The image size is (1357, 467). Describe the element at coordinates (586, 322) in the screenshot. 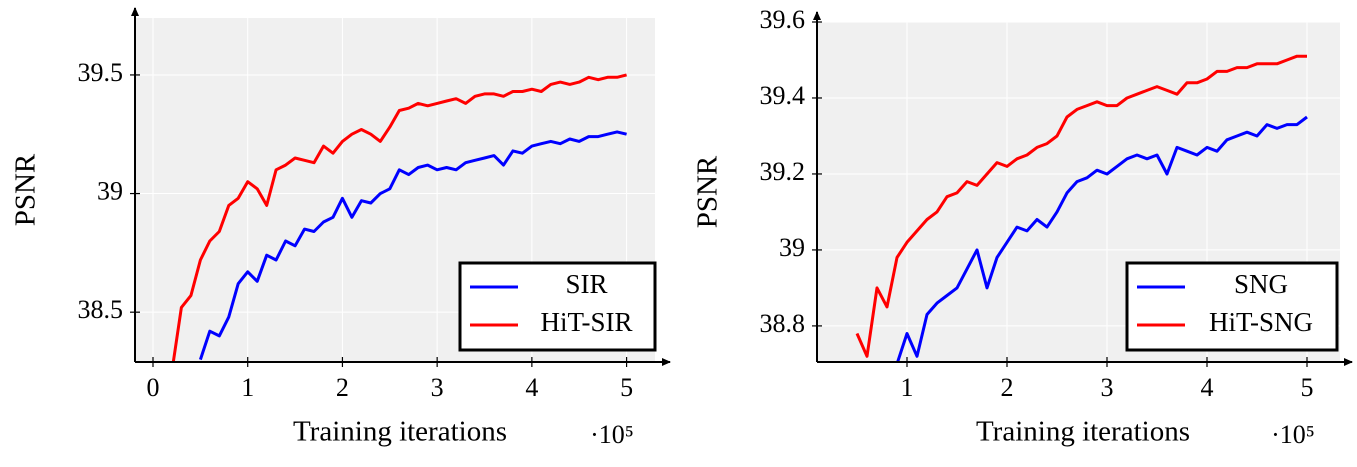

I see `legend-label: HiT-SIR` at that location.